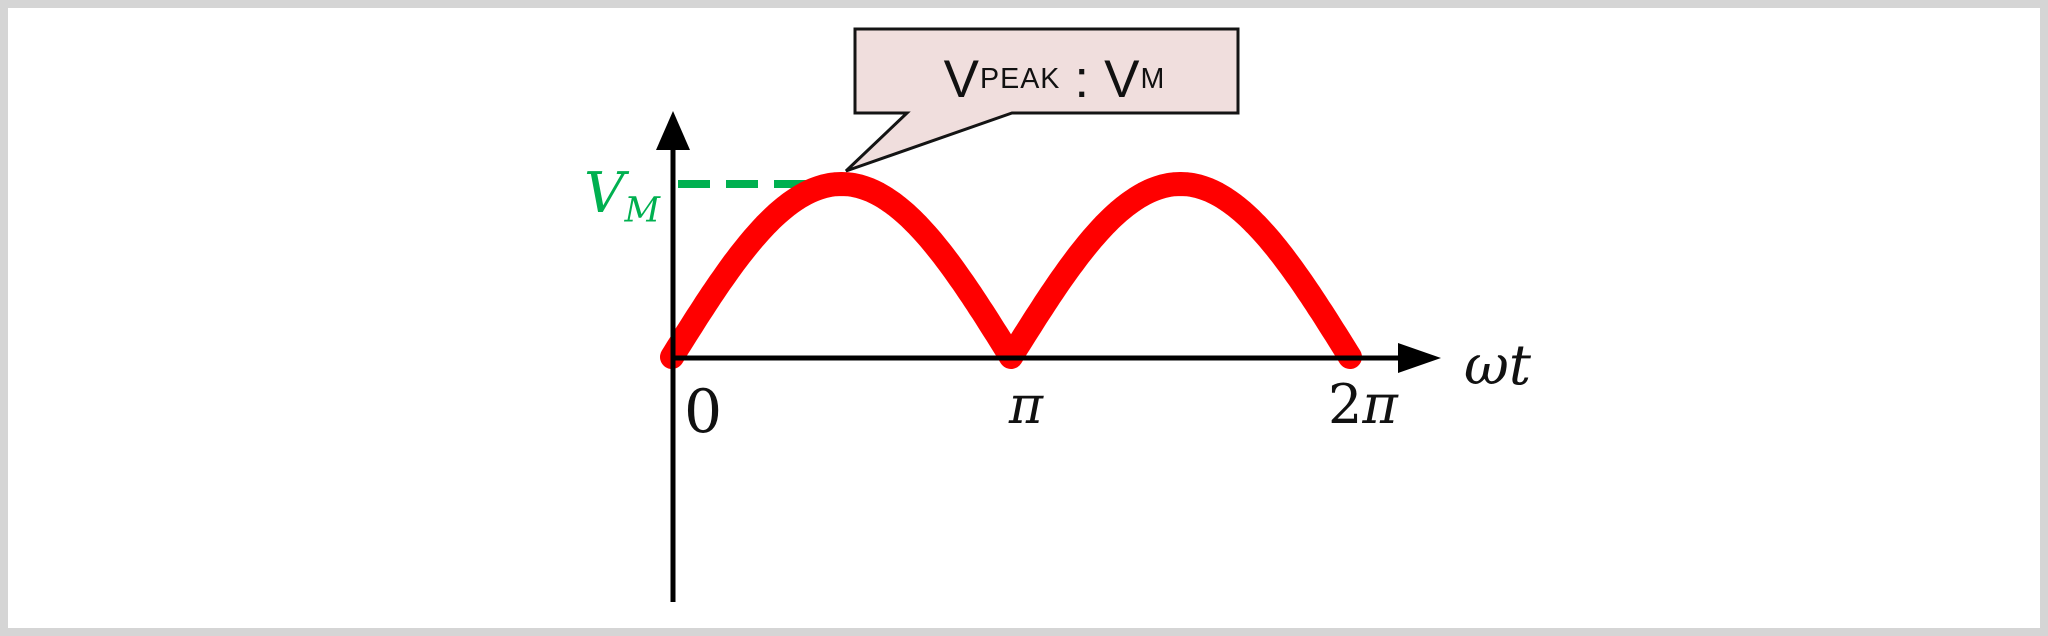  I want to click on tick-pi-text: π, so click(1026, 406).